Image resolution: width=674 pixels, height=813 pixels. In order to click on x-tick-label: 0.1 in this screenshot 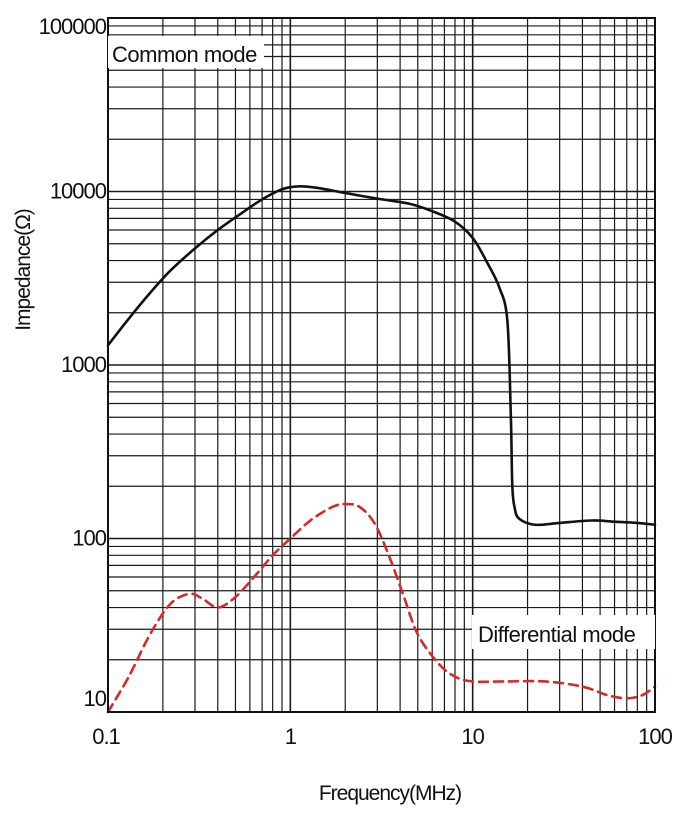, I will do `click(106, 736)`.